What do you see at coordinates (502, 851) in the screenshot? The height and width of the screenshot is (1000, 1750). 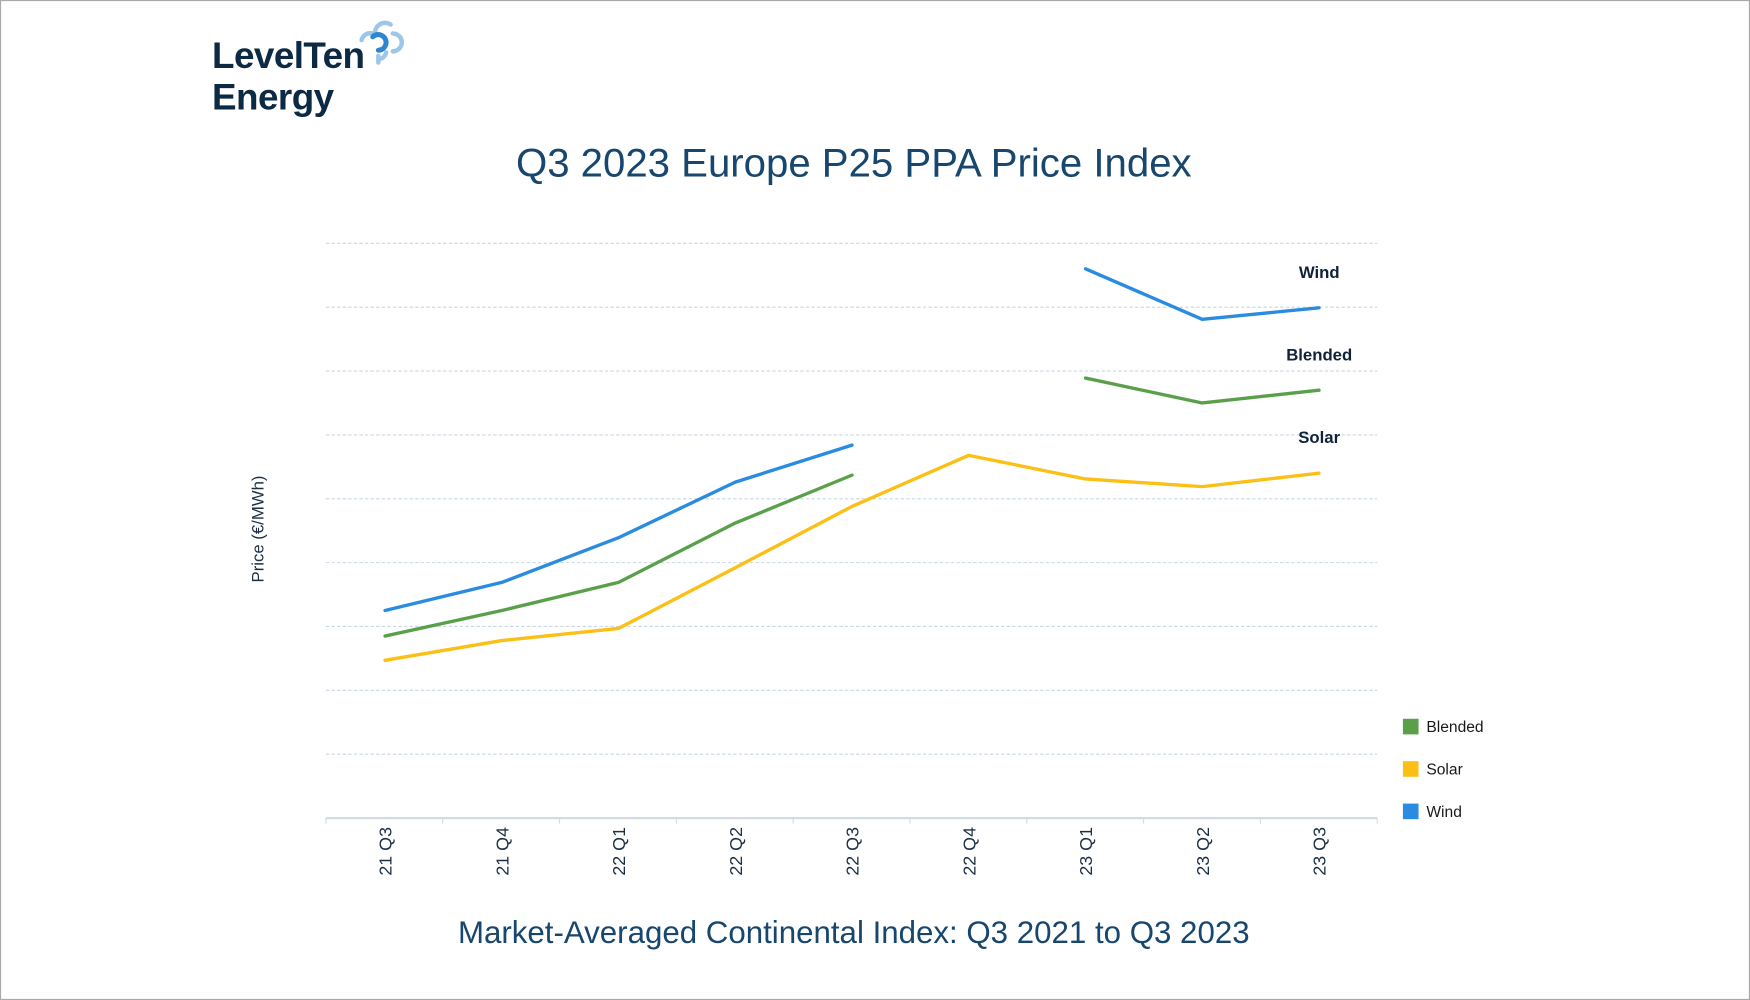 I see `x-tick-label: 21 Q4` at bounding box center [502, 851].